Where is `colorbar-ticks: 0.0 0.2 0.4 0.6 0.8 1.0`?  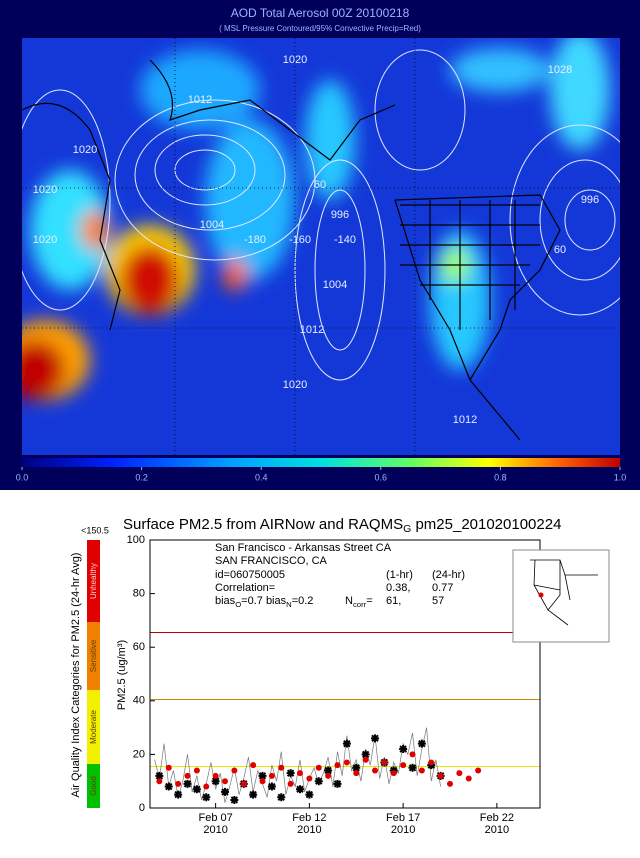
colorbar-ticks: 0.0 0.2 0.4 0.6 0.8 1.0 is located at coordinates (321, 474).